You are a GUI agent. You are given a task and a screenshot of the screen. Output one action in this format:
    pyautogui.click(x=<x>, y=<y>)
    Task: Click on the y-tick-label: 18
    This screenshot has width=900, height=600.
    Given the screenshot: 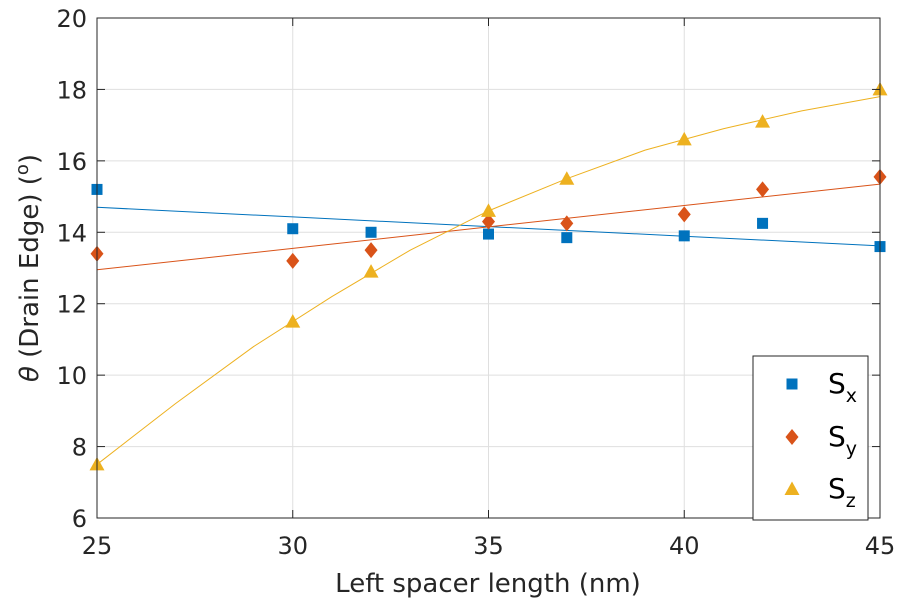 What is the action you would take?
    pyautogui.click(x=71, y=90)
    